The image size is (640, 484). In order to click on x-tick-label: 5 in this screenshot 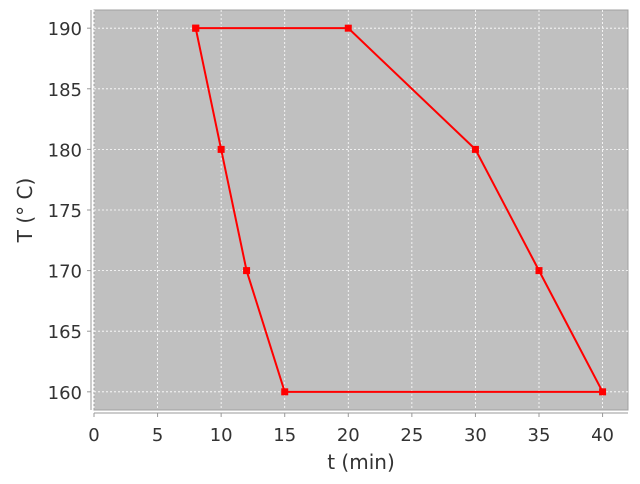, I will do `click(157, 435)`.